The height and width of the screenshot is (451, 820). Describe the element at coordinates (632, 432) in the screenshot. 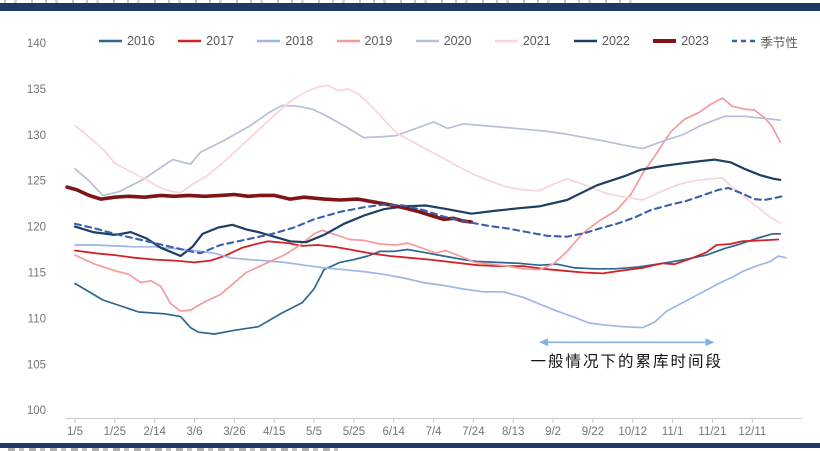

I see `x-axis-tick-label: 10/12` at that location.